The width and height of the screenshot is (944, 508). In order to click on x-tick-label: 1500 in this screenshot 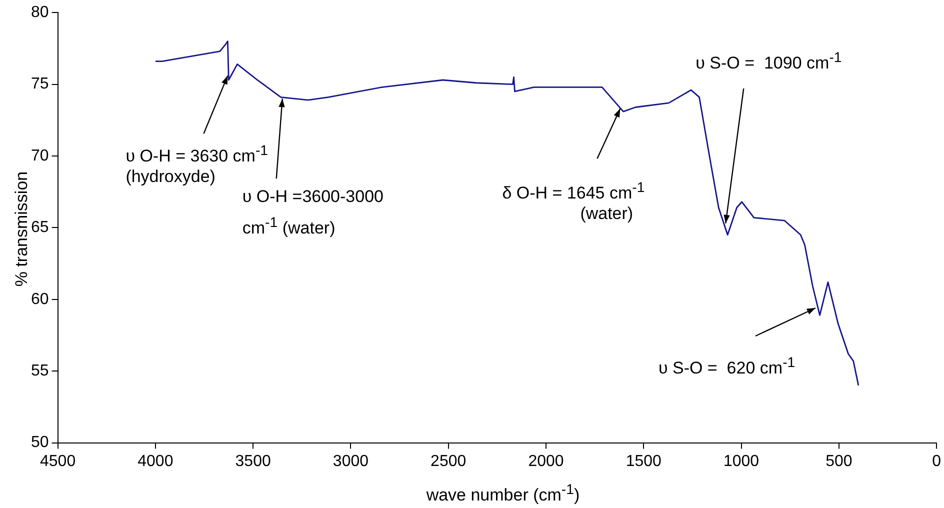, I will do `click(644, 461)`.